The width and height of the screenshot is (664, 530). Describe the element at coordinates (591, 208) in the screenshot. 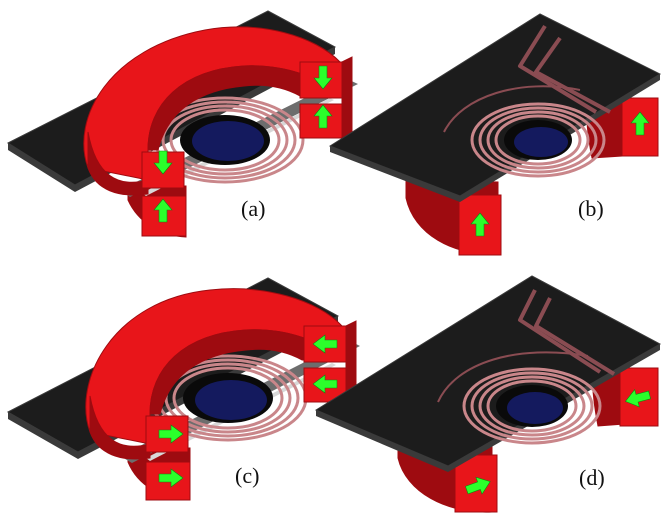

I see `panel-label-b: (b)` at that location.